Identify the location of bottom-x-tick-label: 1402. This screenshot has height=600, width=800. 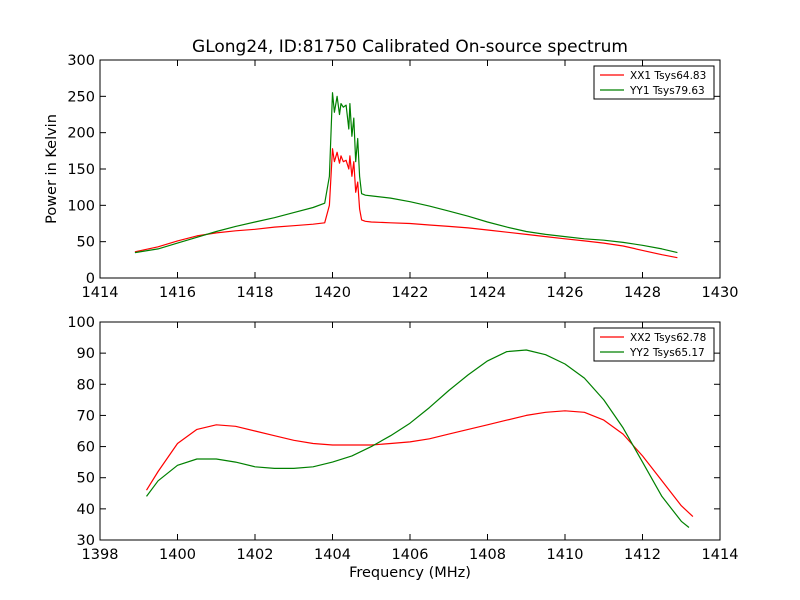
(255, 555).